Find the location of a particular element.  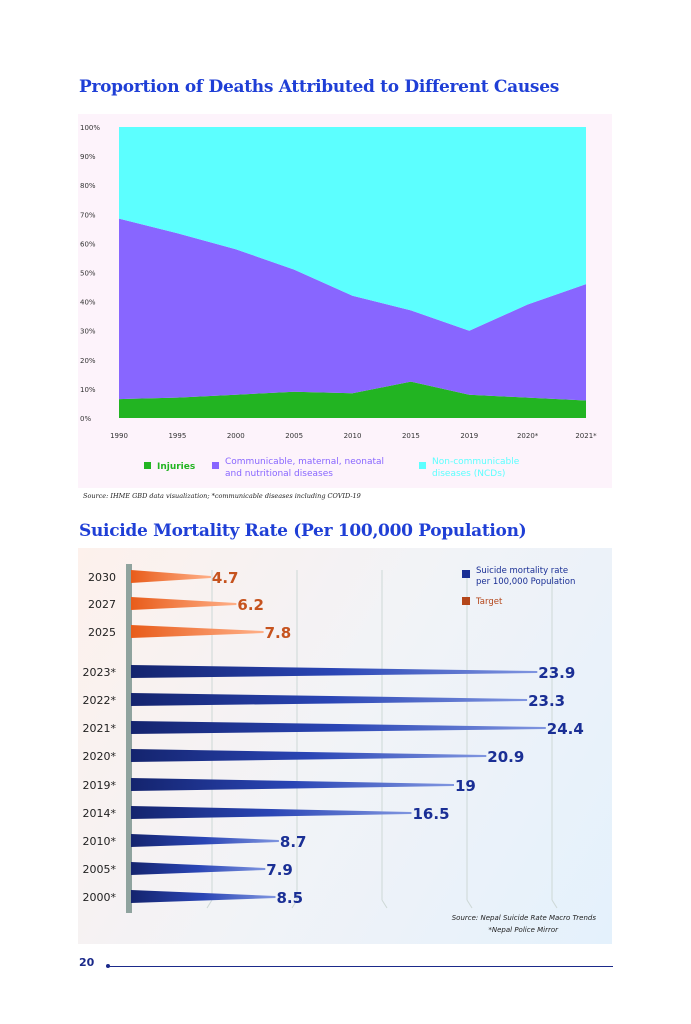

bar-category-label: 2021* is located at coordinates (100, 728).